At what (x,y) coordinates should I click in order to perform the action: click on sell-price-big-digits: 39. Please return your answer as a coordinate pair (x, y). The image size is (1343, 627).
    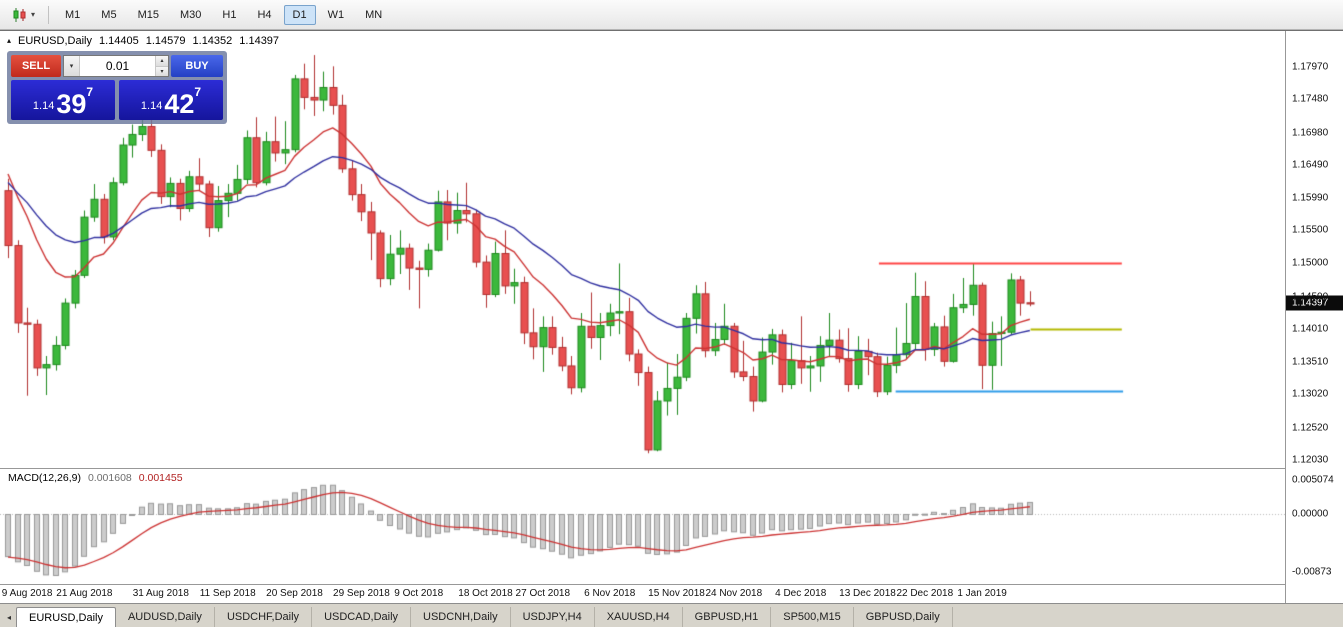
    Looking at the image, I should click on (71, 104).